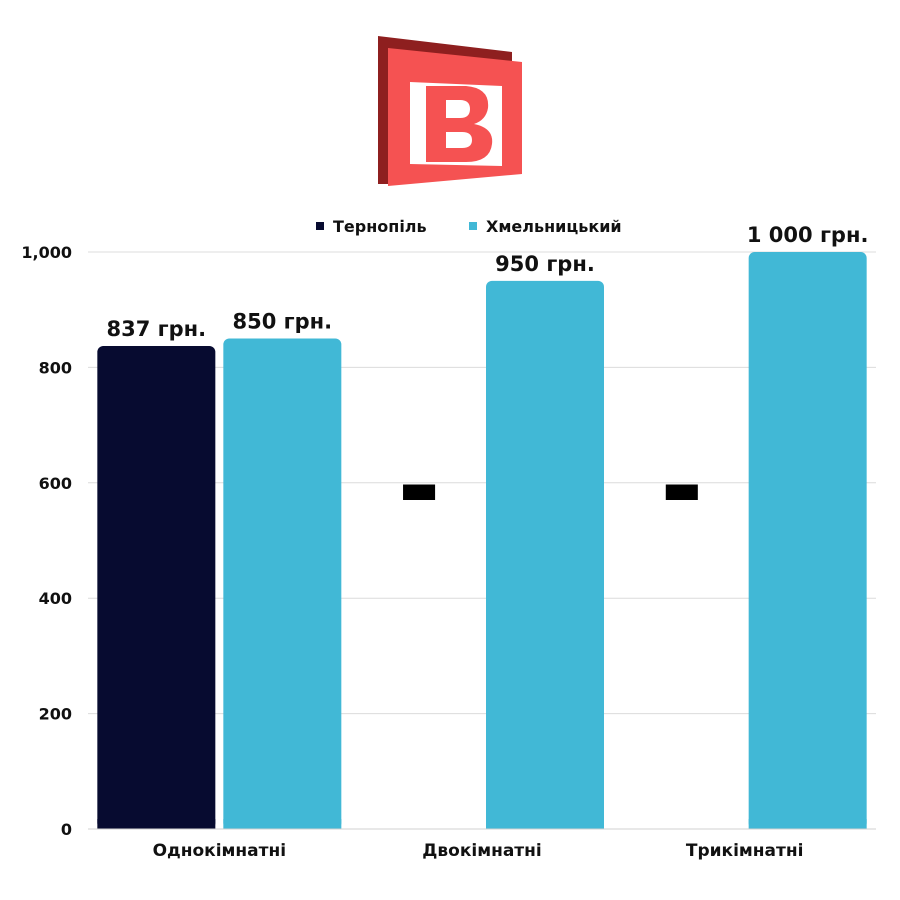 This screenshot has width=900, height=900. I want to click on y-tick-label: 800, so click(55, 367).